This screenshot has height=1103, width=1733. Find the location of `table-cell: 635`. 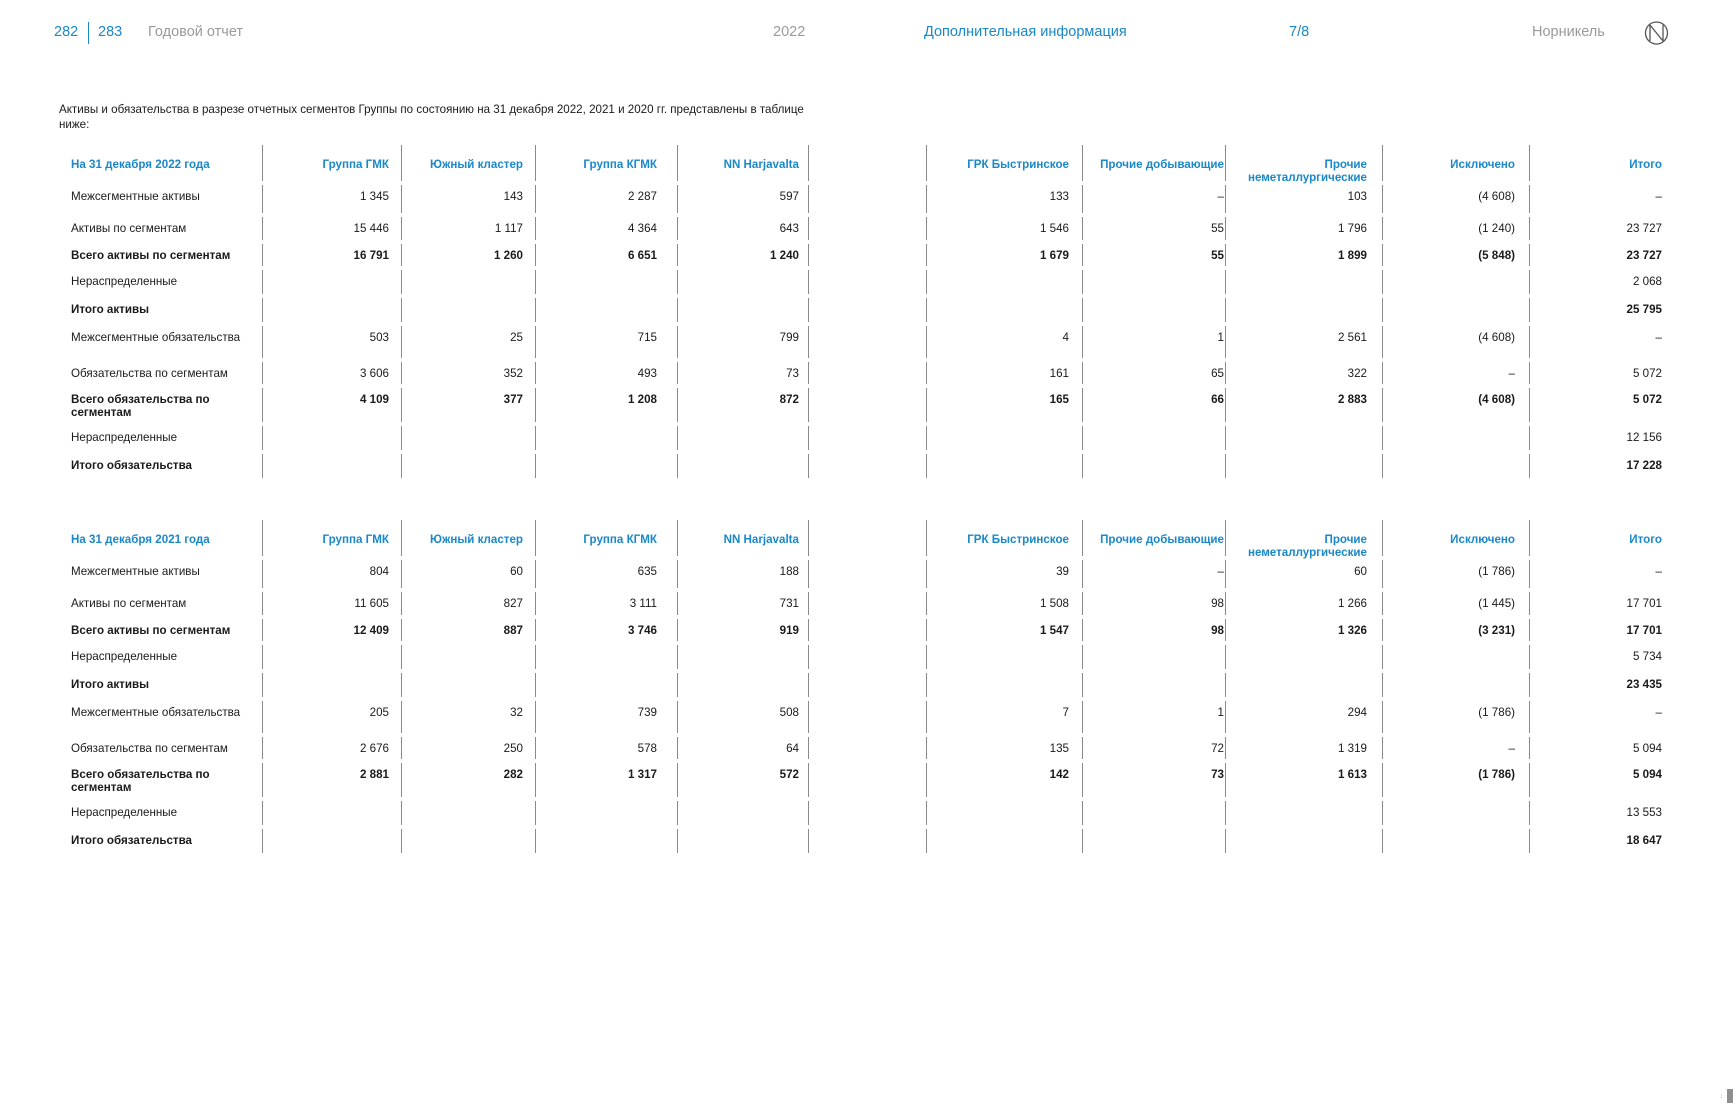

table-cell: 635 is located at coordinates (647, 571).